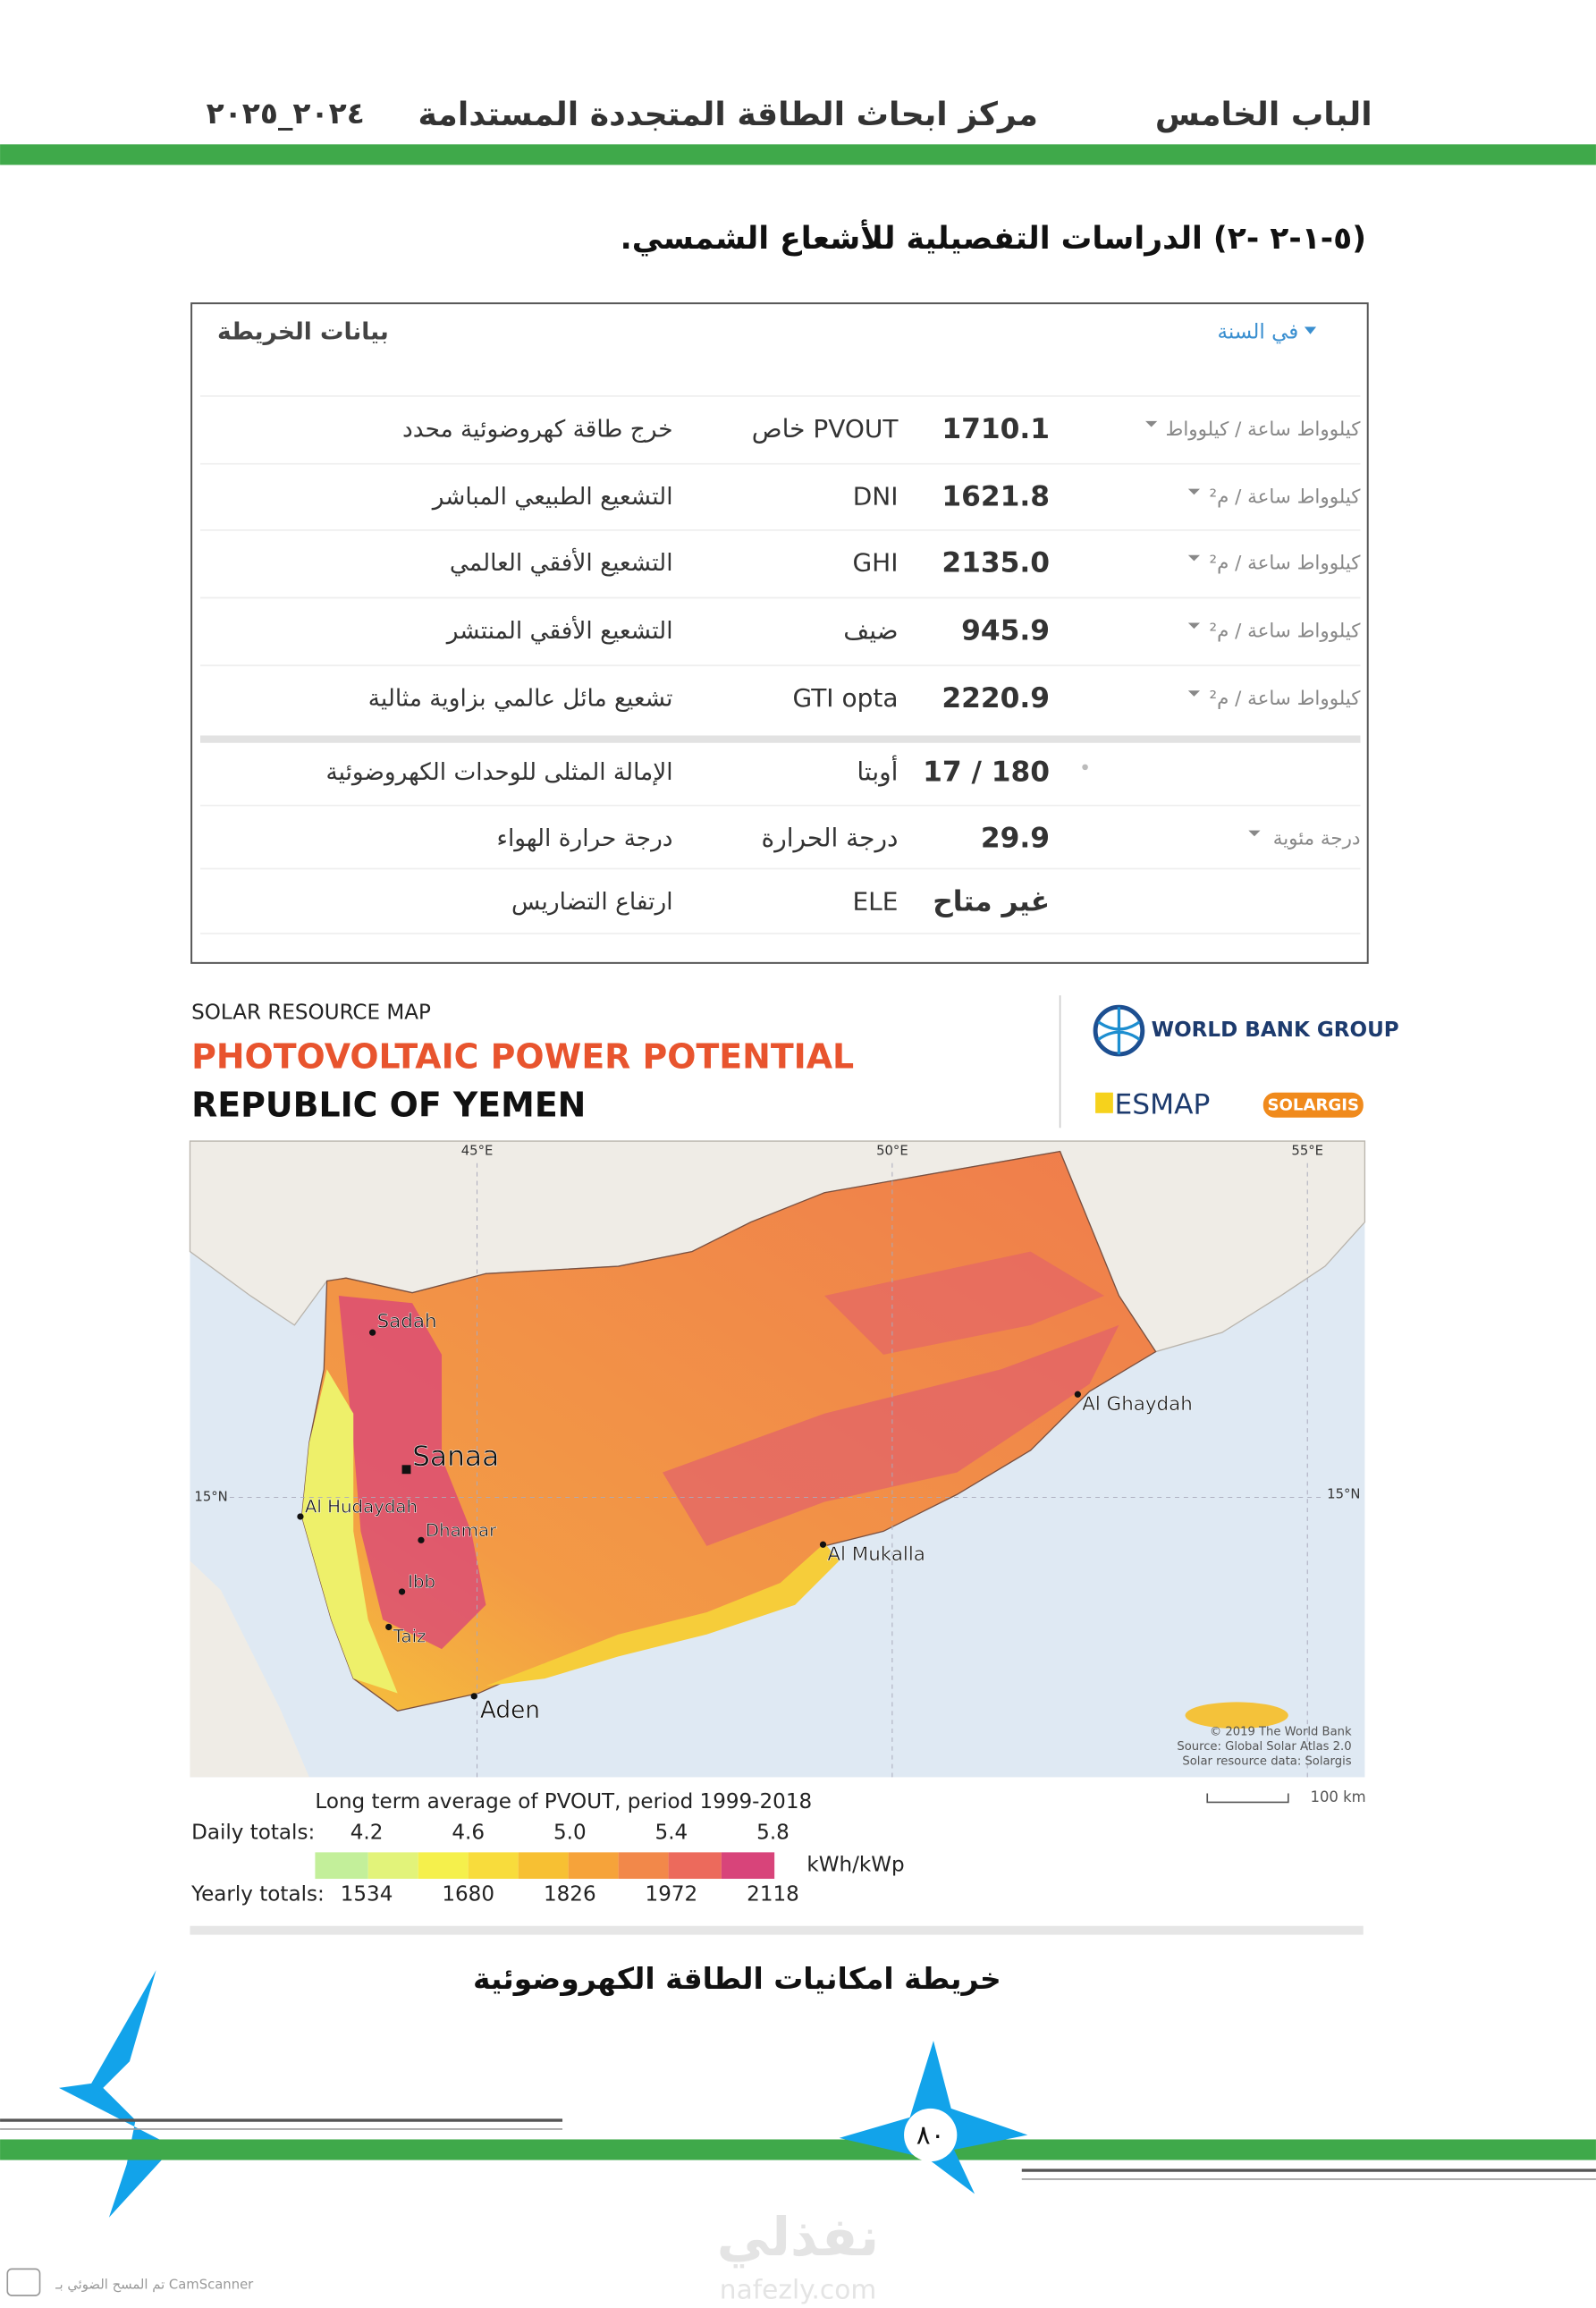 This screenshot has height=2308, width=1596. I want to click on lightning, so click(116, 2094).